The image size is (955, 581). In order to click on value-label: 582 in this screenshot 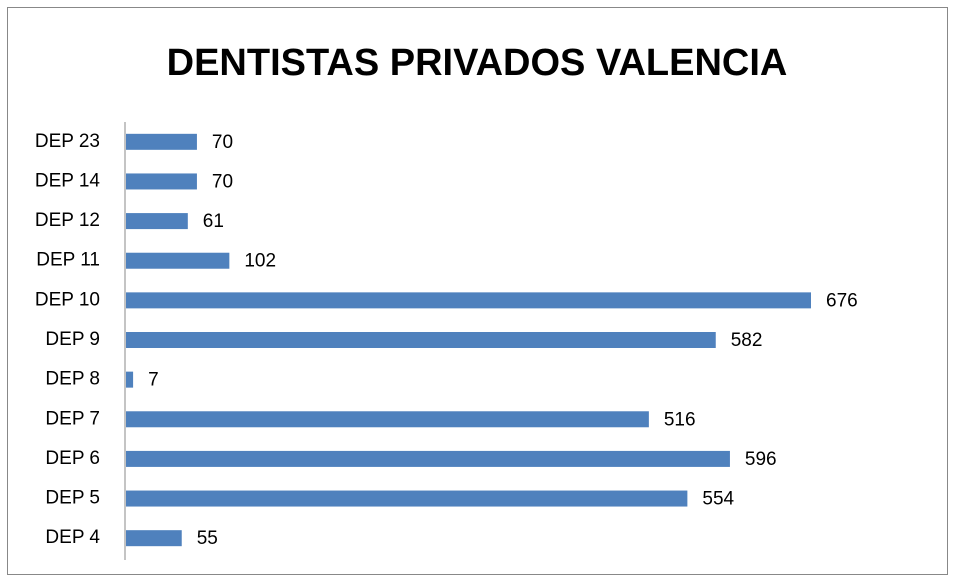, I will do `click(747, 340)`.